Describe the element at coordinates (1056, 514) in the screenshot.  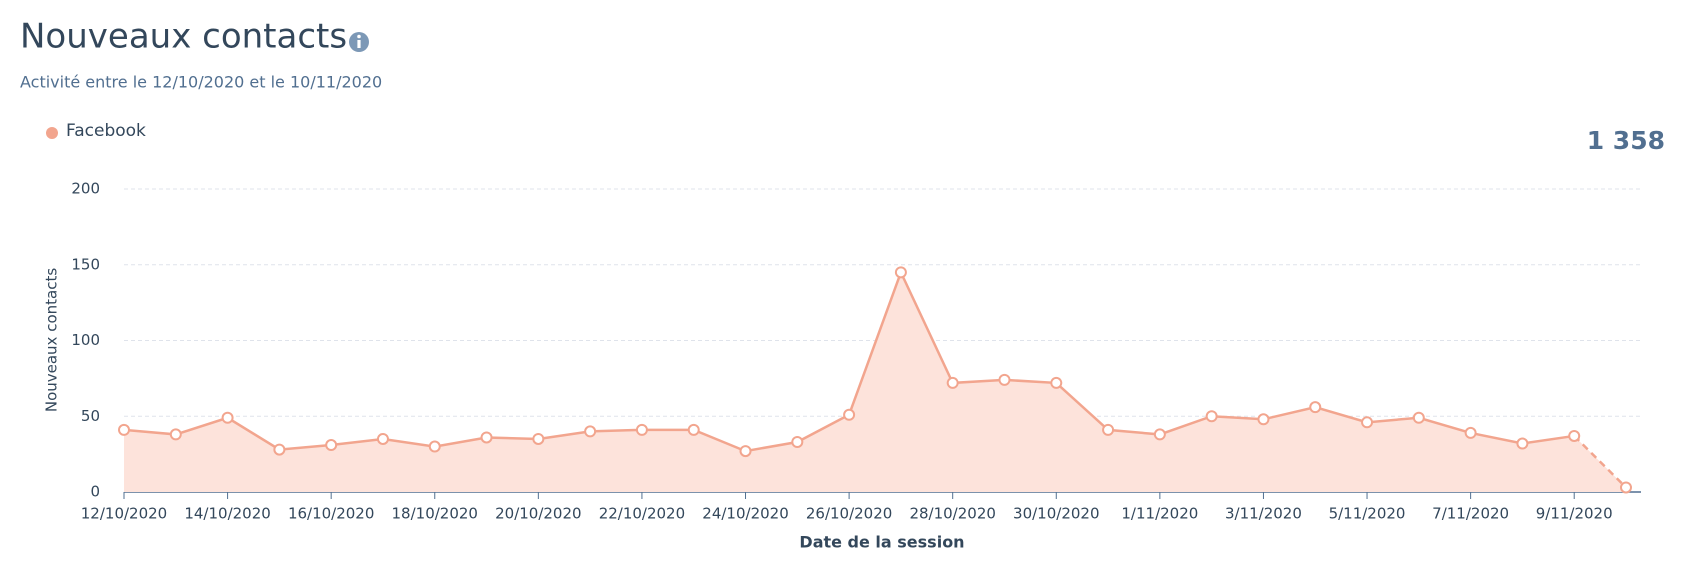
I see `x-tick-label: 30/10/2020` at that location.